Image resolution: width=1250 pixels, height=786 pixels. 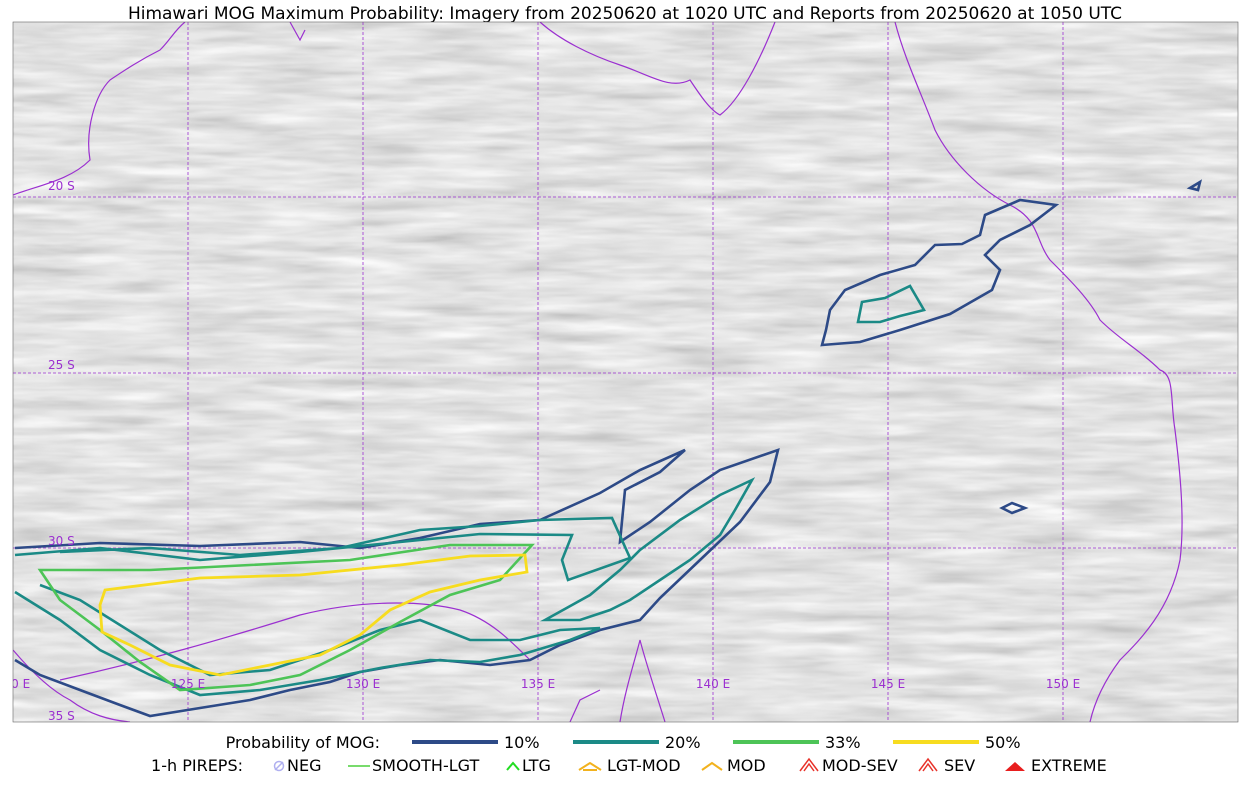 What do you see at coordinates (843, 742) in the screenshot?
I see `legend-entry: 33%` at bounding box center [843, 742].